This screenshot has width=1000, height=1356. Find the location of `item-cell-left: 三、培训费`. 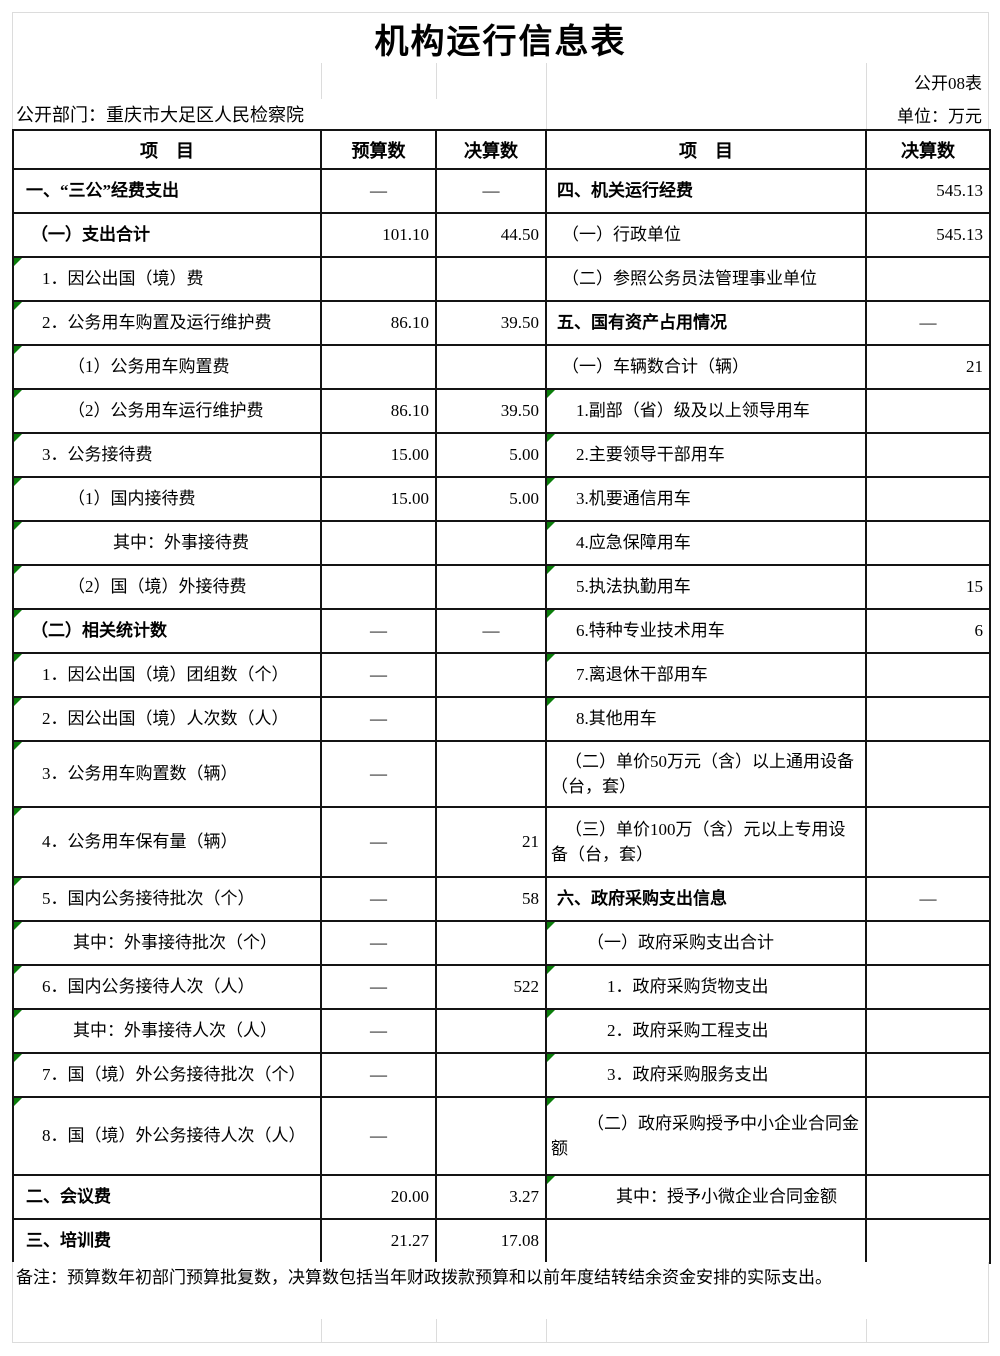

item-cell-left: 三、培训费 is located at coordinates (167, 1241).